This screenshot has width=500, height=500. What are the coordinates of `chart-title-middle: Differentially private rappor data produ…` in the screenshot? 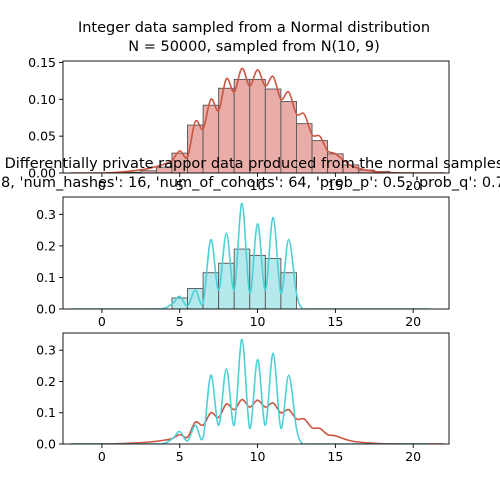 It's located at (252, 164).